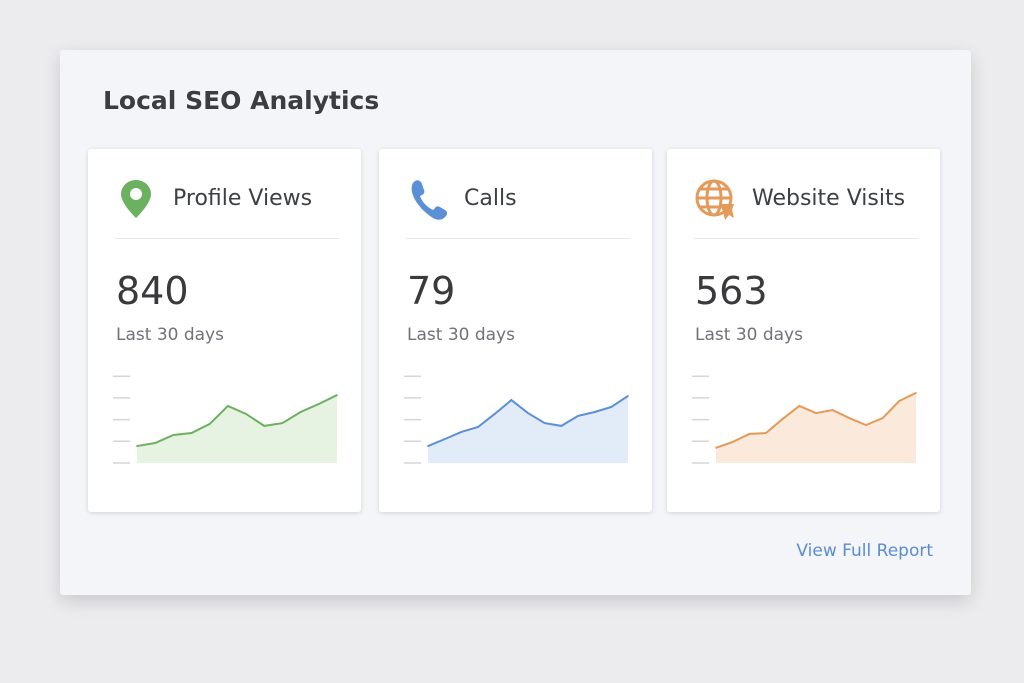 This screenshot has height=683, width=1024. I want to click on view-full-report-link: View Full Report, so click(864, 551).